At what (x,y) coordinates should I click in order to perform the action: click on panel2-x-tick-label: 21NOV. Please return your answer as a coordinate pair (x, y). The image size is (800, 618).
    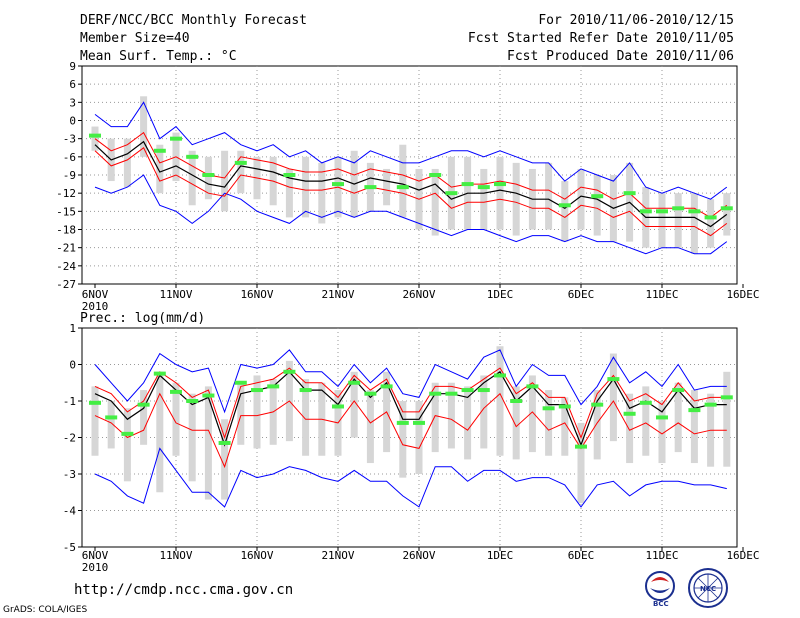
    Looking at the image, I should click on (337, 555).